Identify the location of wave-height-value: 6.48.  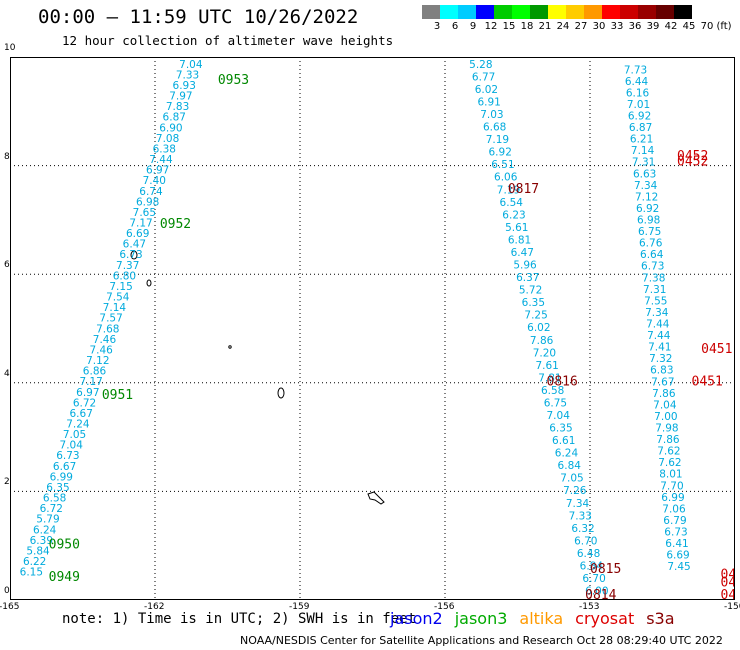
(588, 554).